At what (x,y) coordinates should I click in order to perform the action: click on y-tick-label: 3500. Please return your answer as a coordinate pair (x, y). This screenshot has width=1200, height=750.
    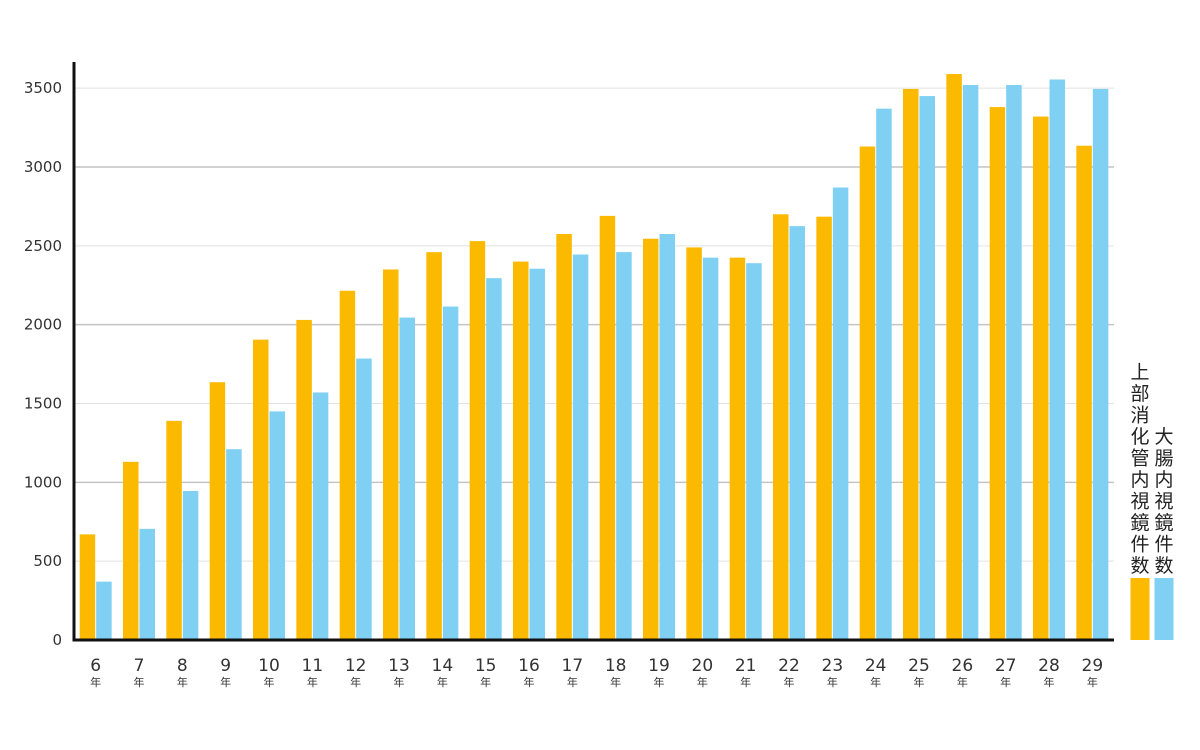
    Looking at the image, I should click on (43, 88).